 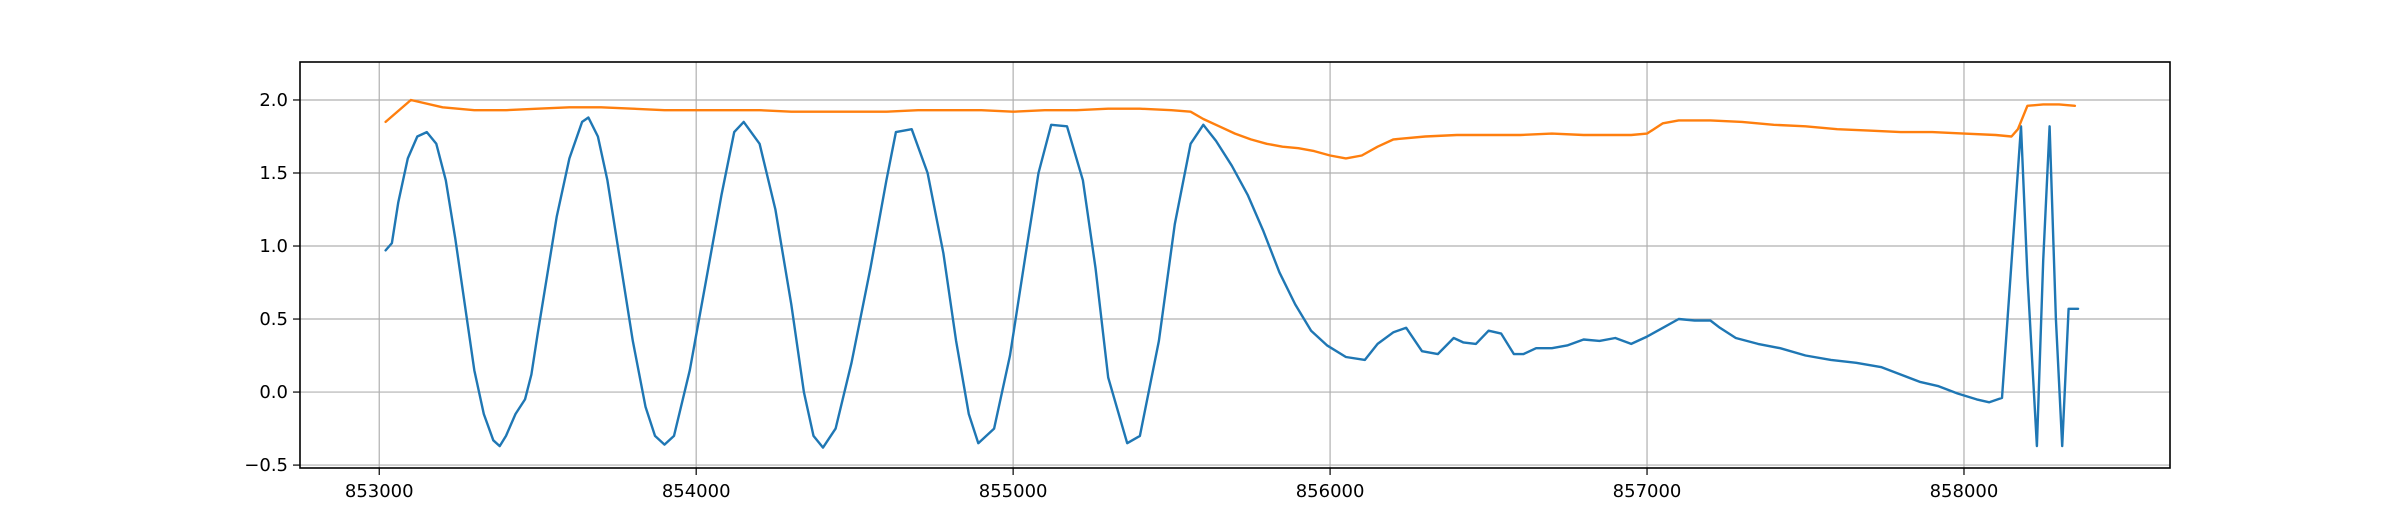 I want to click on x-tick-label: 857000, so click(x=1647, y=491).